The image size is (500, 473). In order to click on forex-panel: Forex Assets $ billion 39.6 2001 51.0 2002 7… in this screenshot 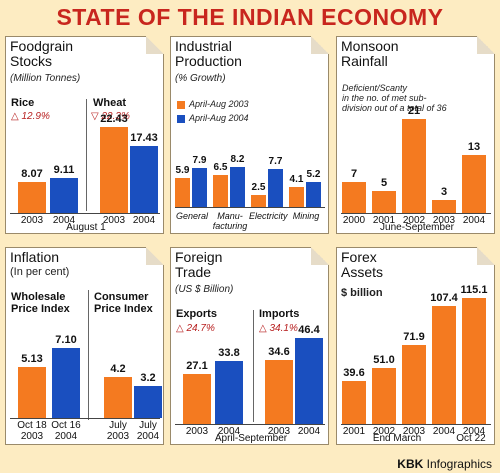, I will do `click(415, 346)`.